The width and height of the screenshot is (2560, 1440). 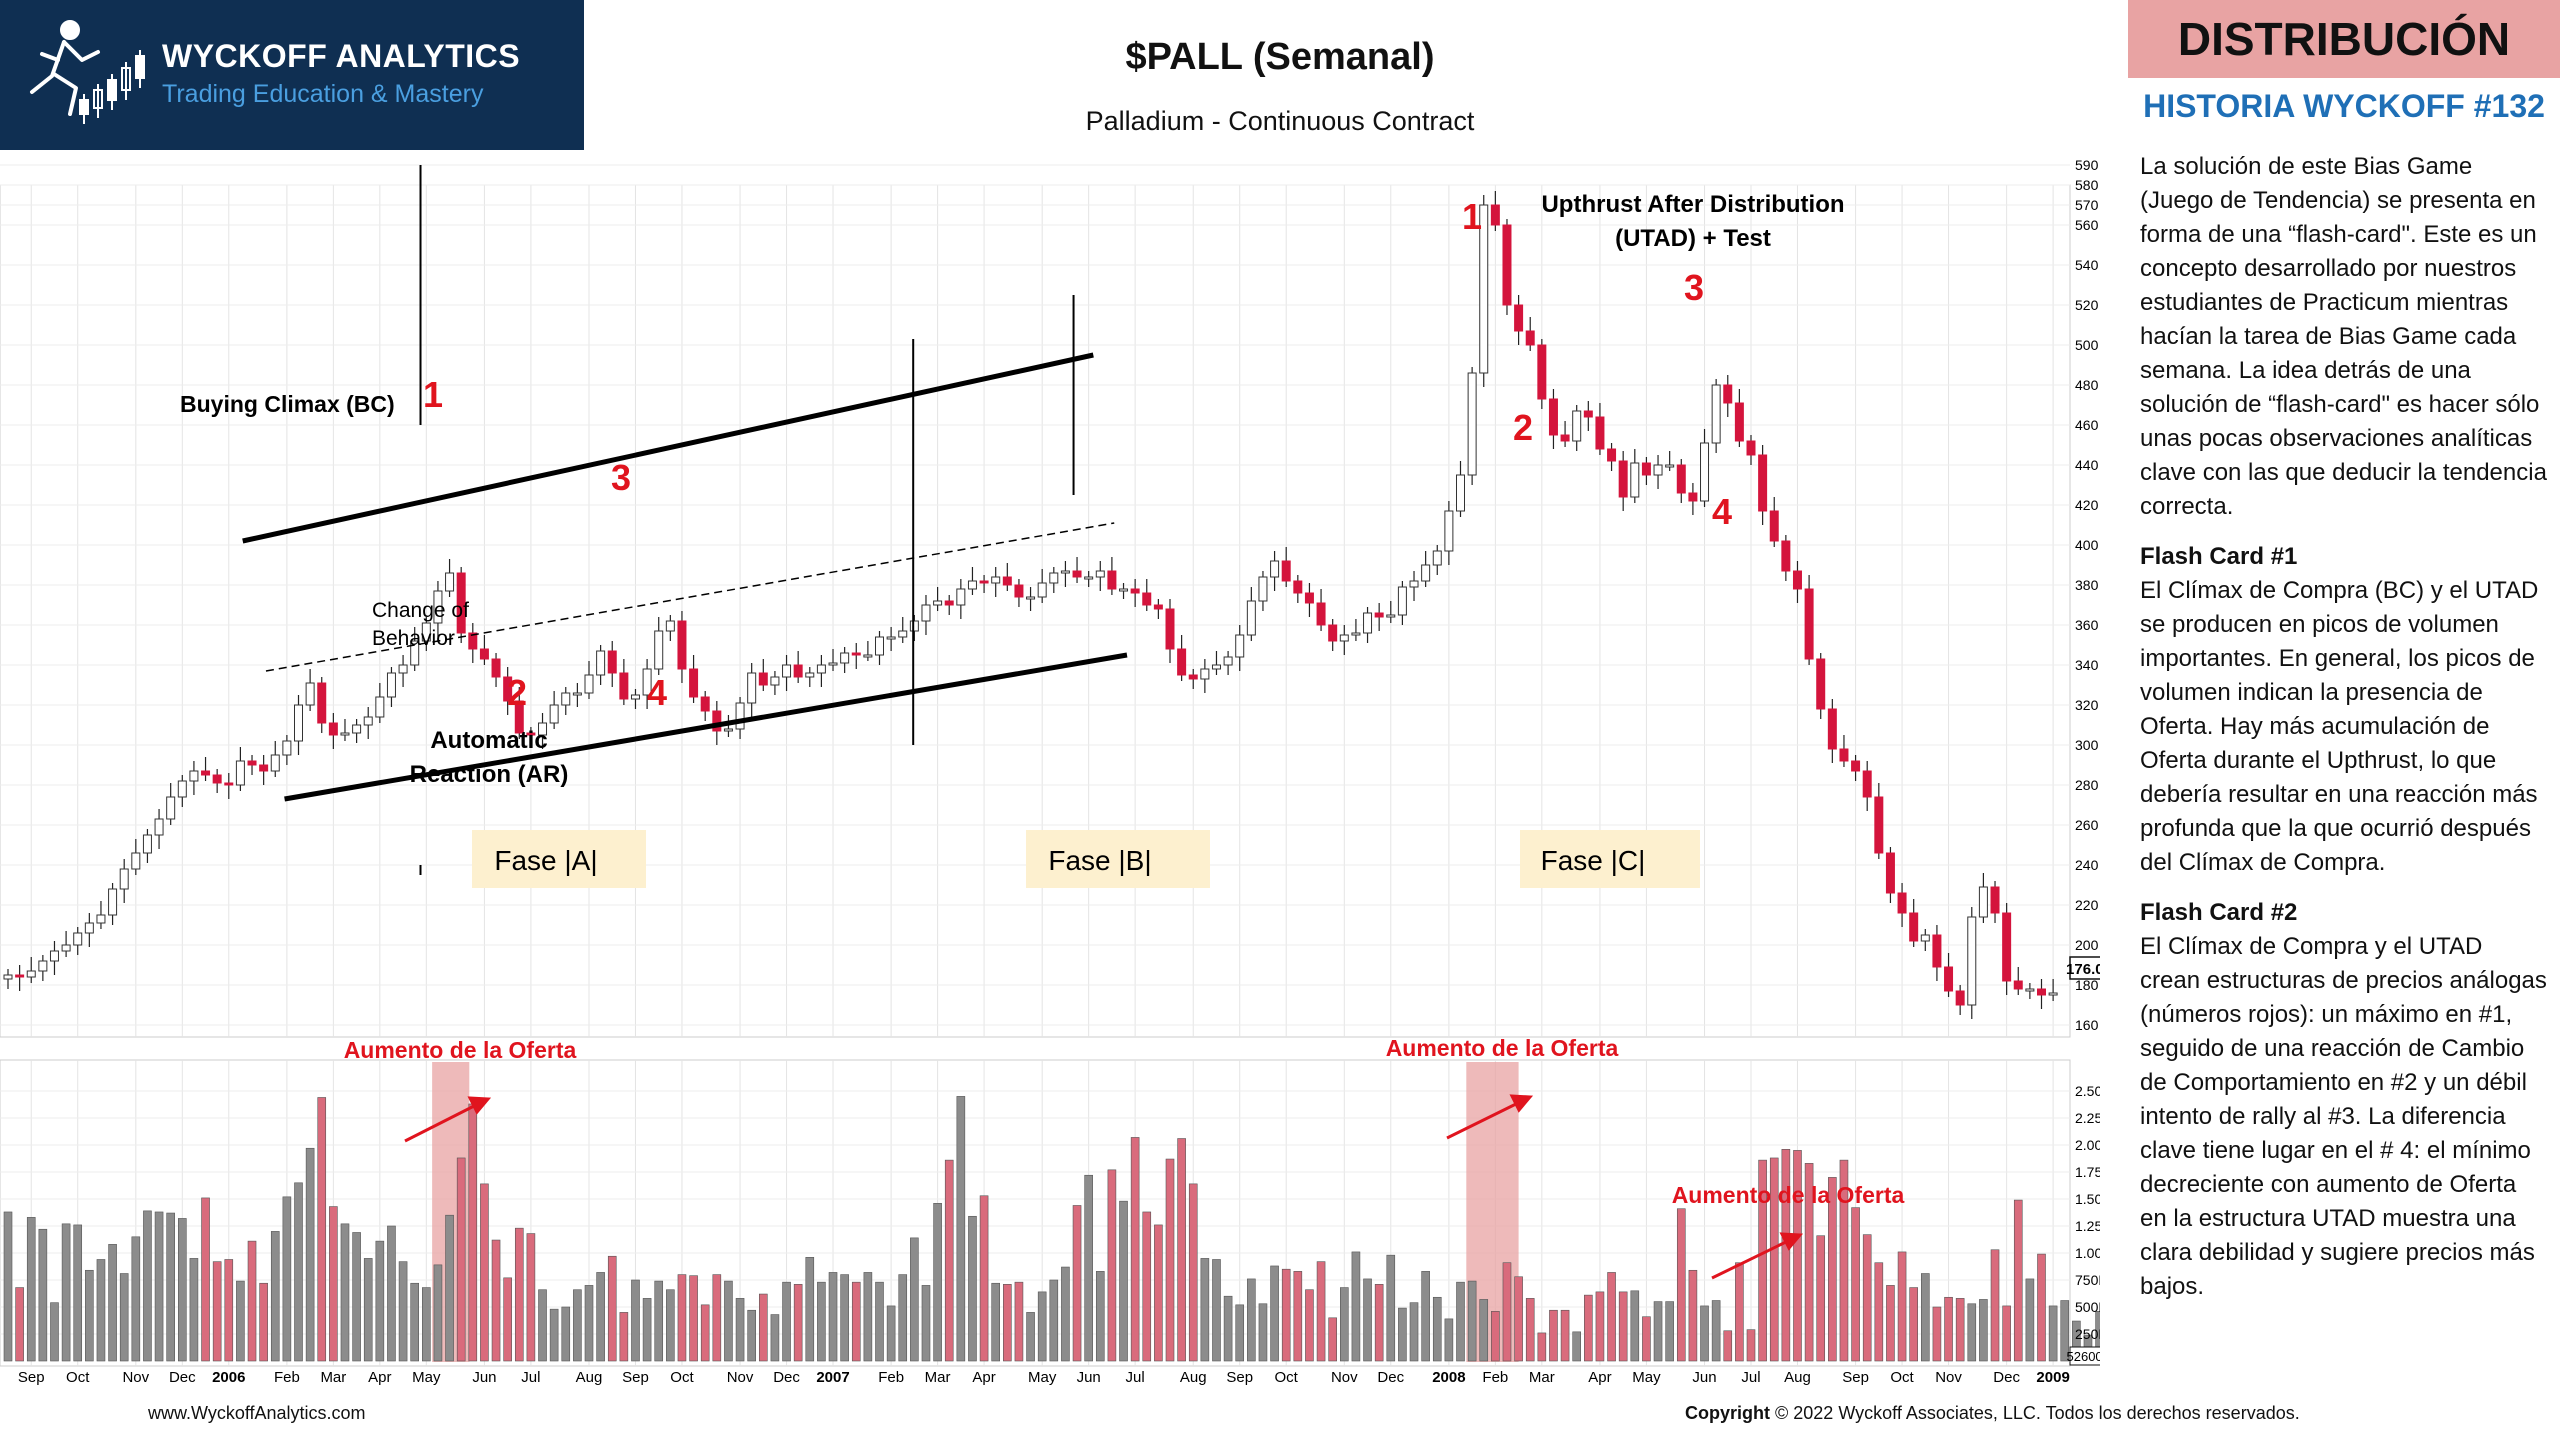 I want to click on x-tick-label: Nov, so click(x=135, y=1377).